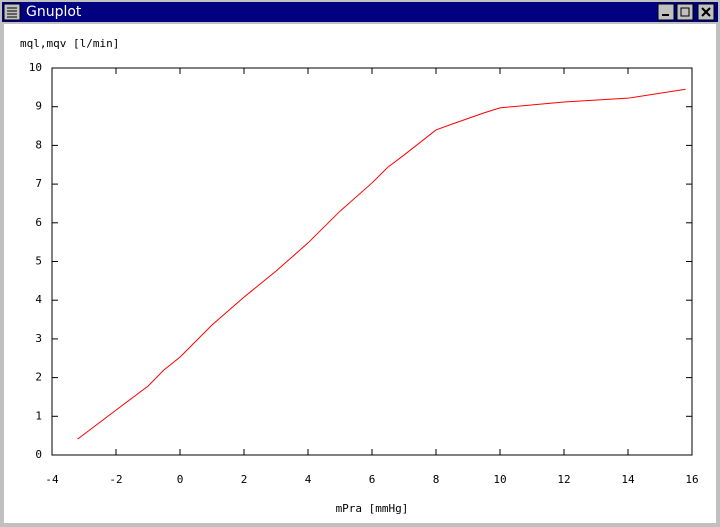 The width and height of the screenshot is (720, 527). What do you see at coordinates (666, 12) in the screenshot?
I see `minimize-button` at bounding box center [666, 12].